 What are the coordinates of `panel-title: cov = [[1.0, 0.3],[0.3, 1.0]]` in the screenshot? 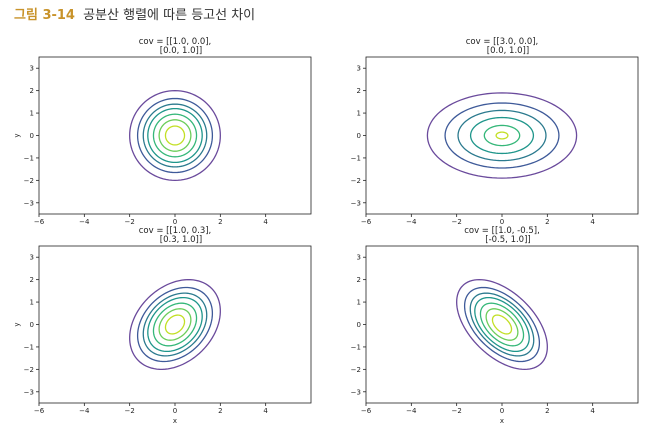 It's located at (175, 235).